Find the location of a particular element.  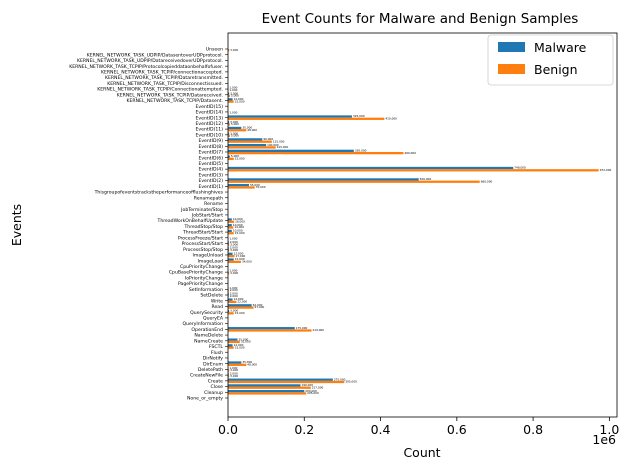

data-label-malware-eventid-2: 500,000 is located at coordinates (426, 179).